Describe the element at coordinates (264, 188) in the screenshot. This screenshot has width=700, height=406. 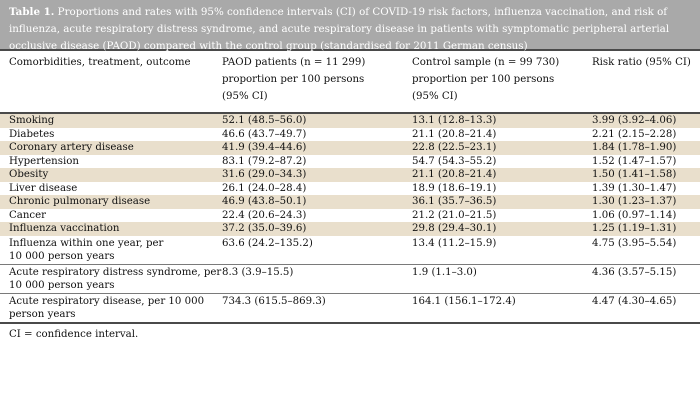
I see `paod-value: 26.1 (24.0–28.4)` at that location.